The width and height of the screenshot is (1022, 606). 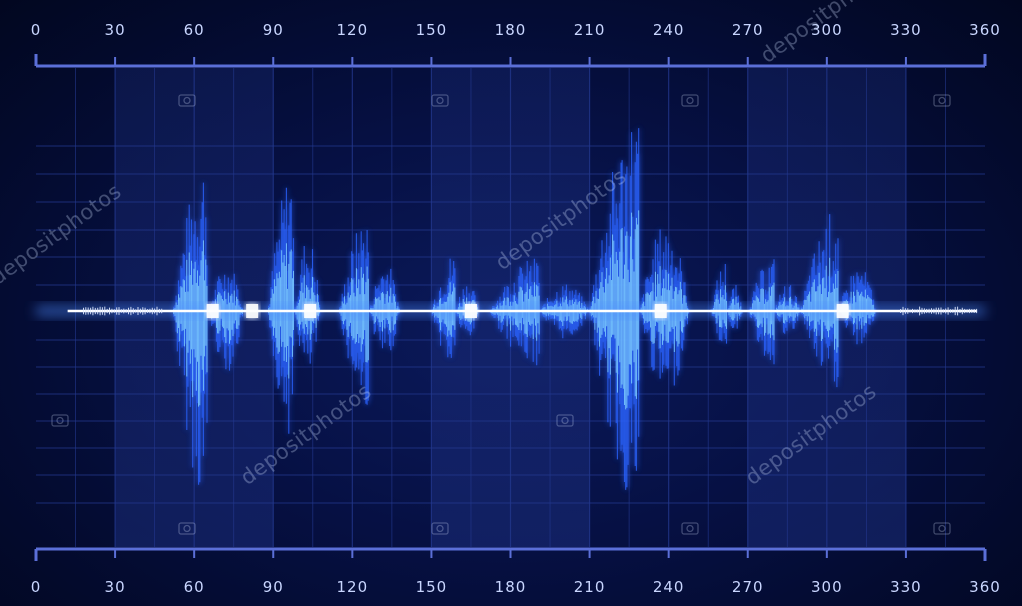 What do you see at coordinates (63, 234) in the screenshot?
I see `watermark-text: depositphotos` at bounding box center [63, 234].